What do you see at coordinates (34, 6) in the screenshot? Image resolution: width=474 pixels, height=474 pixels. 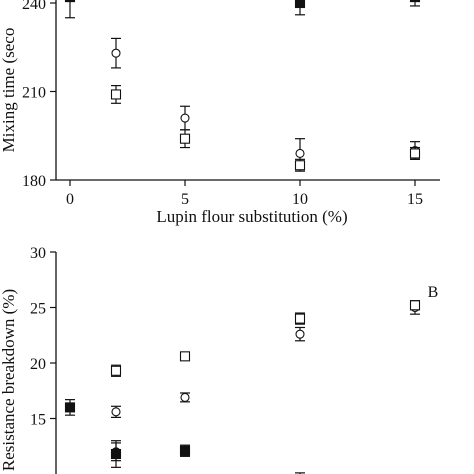 I see `y-tick-label: 240` at bounding box center [34, 6].